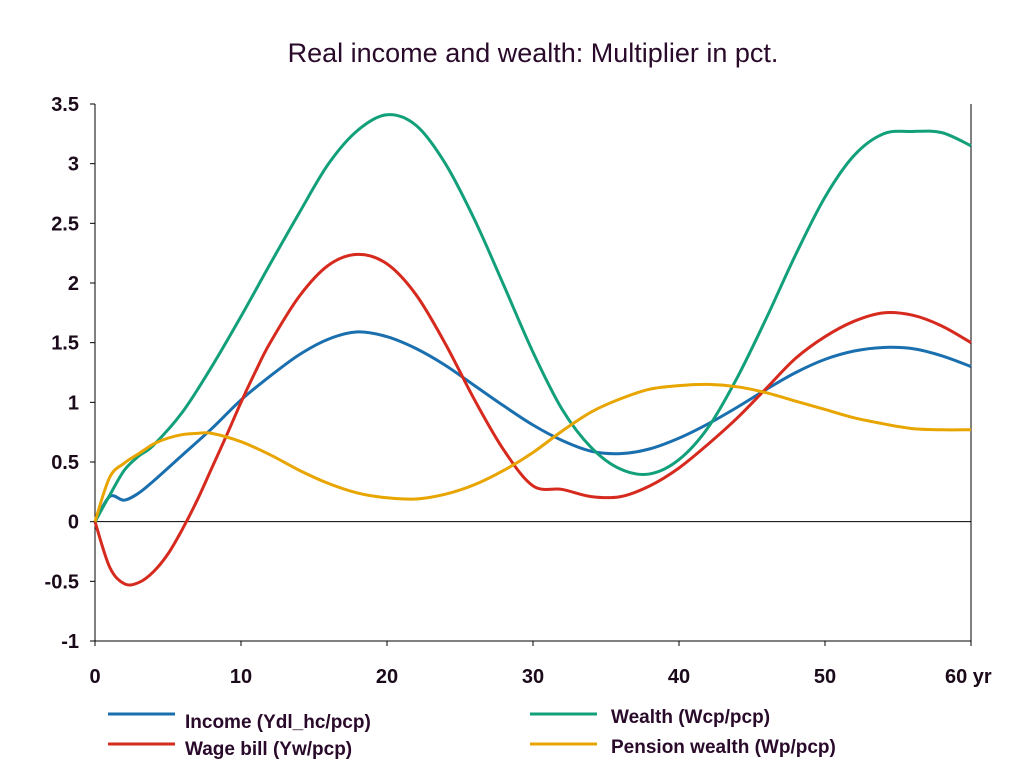 Image resolution: width=1024 pixels, height=778 pixels. What do you see at coordinates (825, 677) in the screenshot?
I see `x-tick-label: 50` at bounding box center [825, 677].